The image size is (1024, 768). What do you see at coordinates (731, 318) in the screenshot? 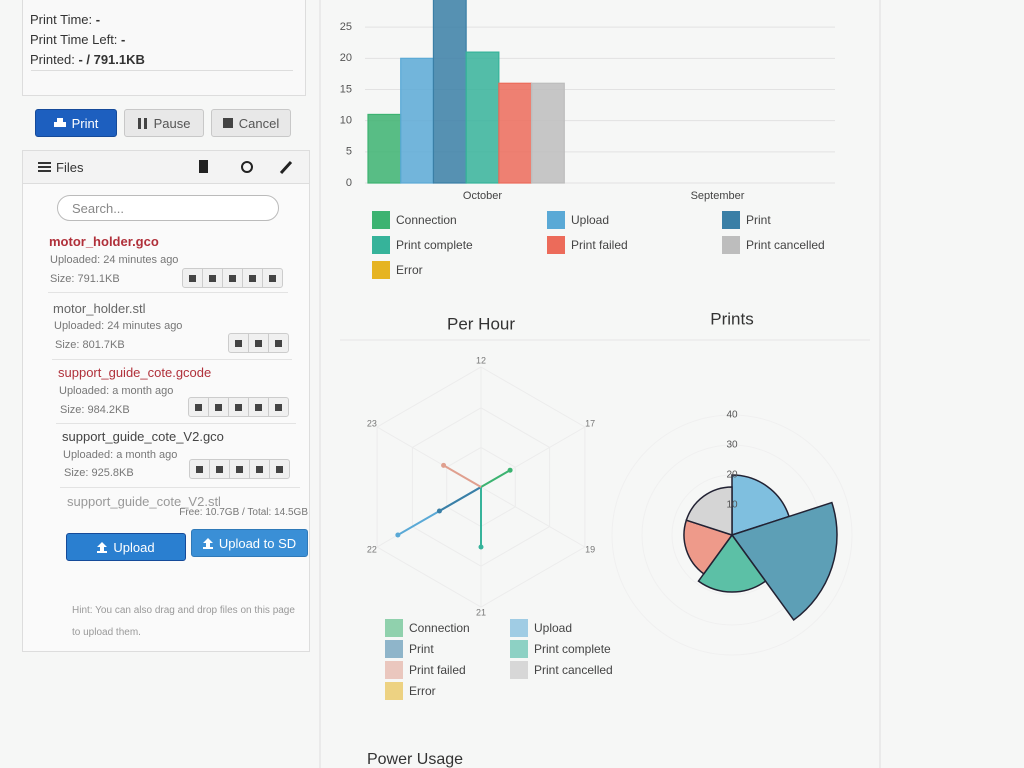
I see `chart-title: Prints` at bounding box center [731, 318].